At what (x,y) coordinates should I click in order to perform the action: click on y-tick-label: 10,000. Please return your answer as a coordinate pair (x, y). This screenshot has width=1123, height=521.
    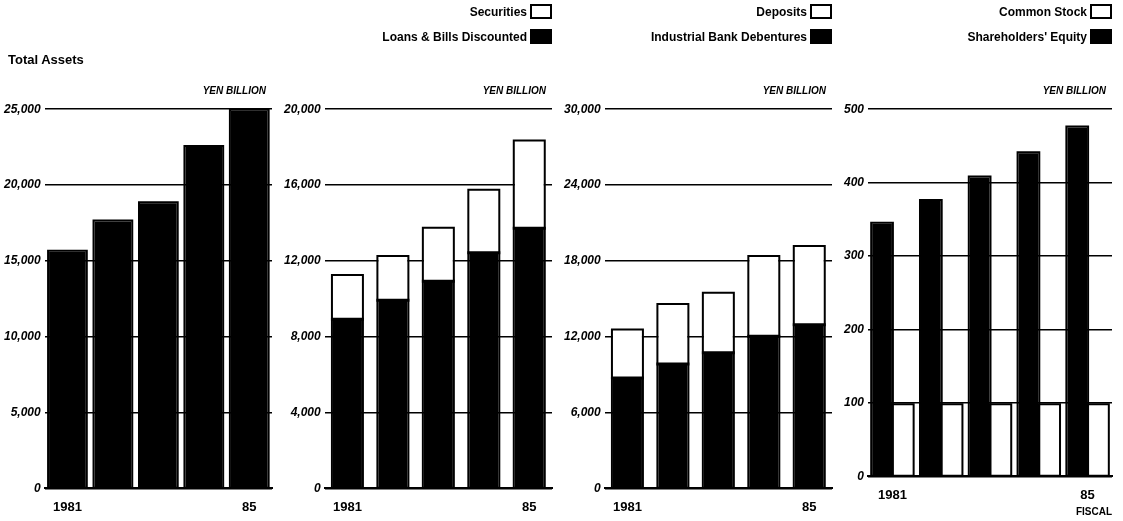
    Looking at the image, I should click on (23, 336).